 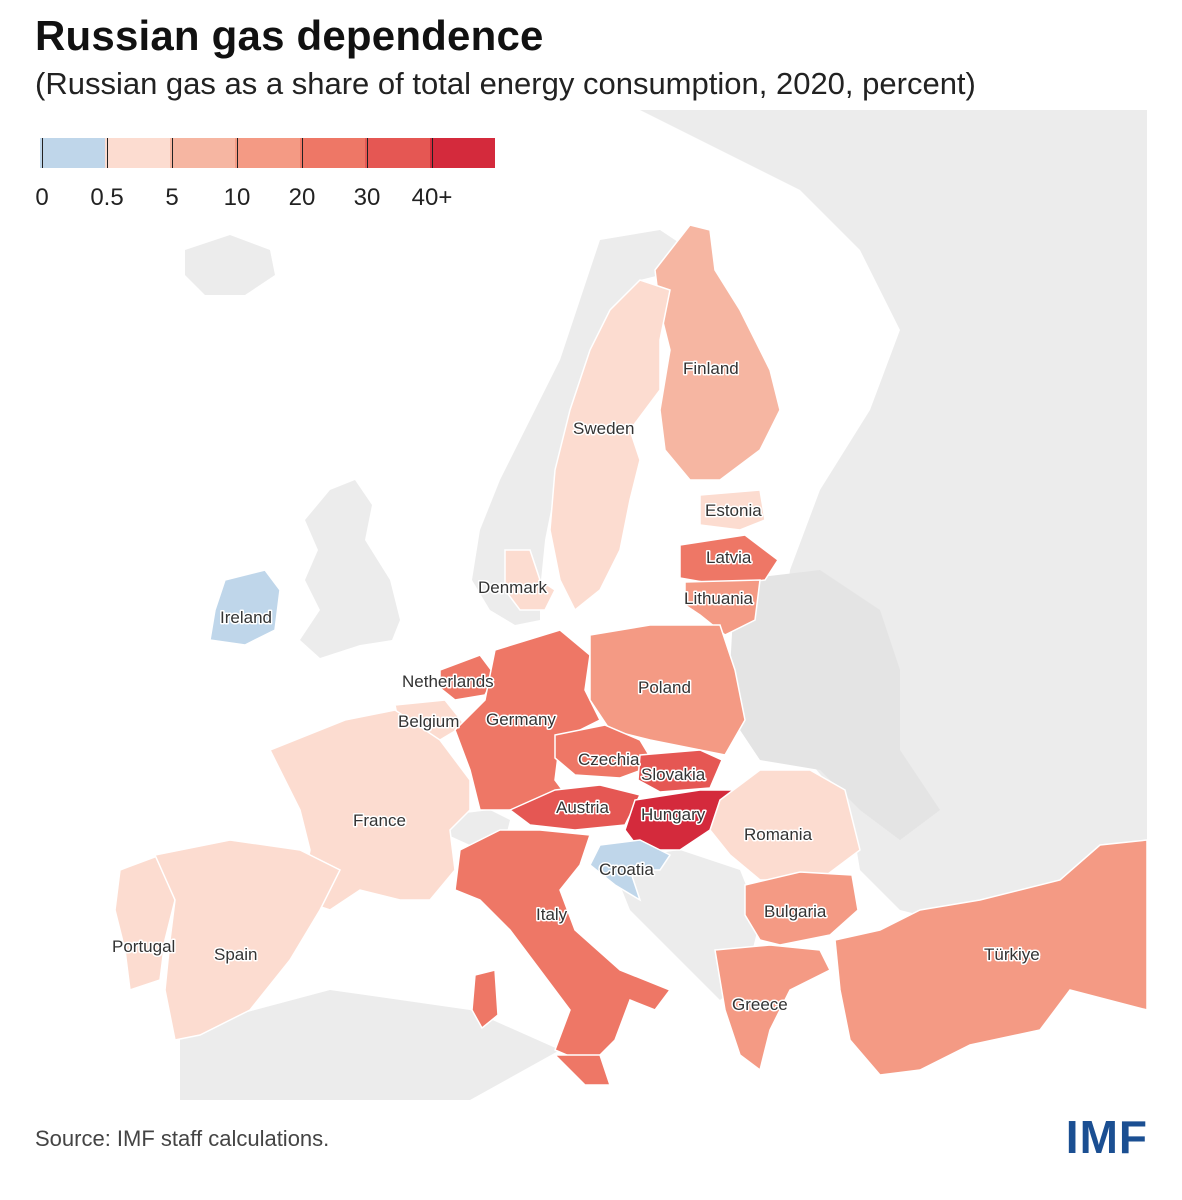 I want to click on label-romania: Romania, so click(x=778, y=834).